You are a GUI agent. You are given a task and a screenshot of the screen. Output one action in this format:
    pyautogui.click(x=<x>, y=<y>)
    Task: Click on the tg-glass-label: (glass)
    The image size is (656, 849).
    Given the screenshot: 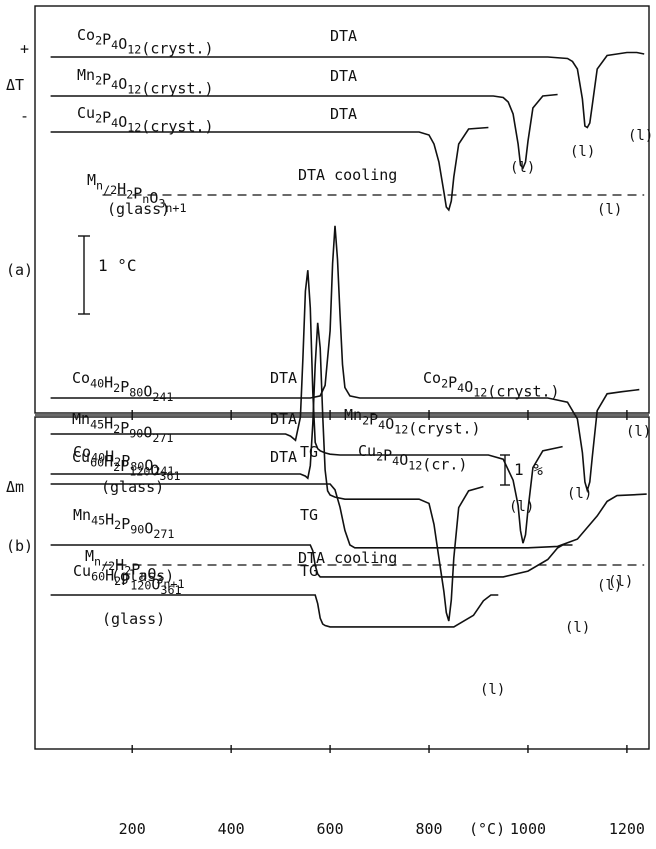 What is the action you would take?
    pyautogui.click(x=133, y=619)
    